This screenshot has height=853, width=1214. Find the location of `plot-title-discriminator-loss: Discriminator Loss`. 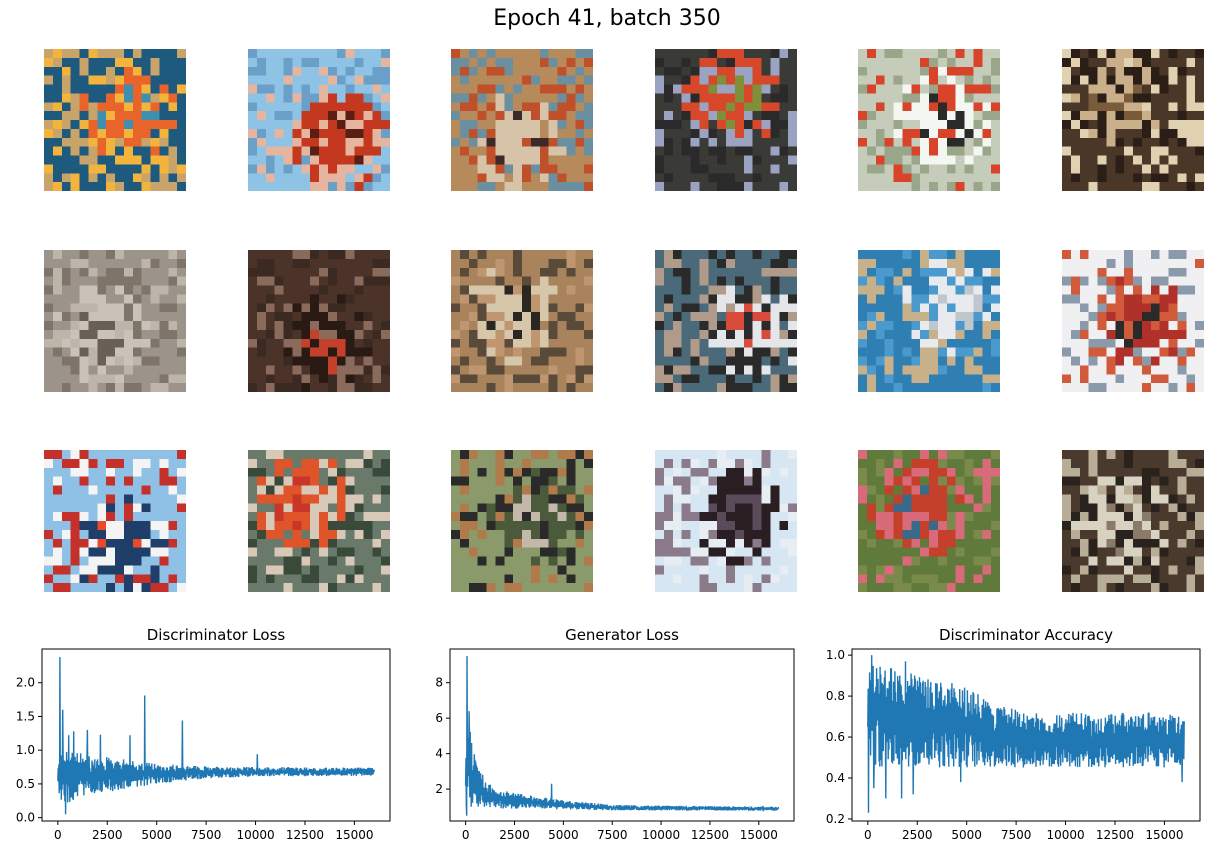

plot-title-discriminator-loss: Discriminator Loss is located at coordinates (216, 635).